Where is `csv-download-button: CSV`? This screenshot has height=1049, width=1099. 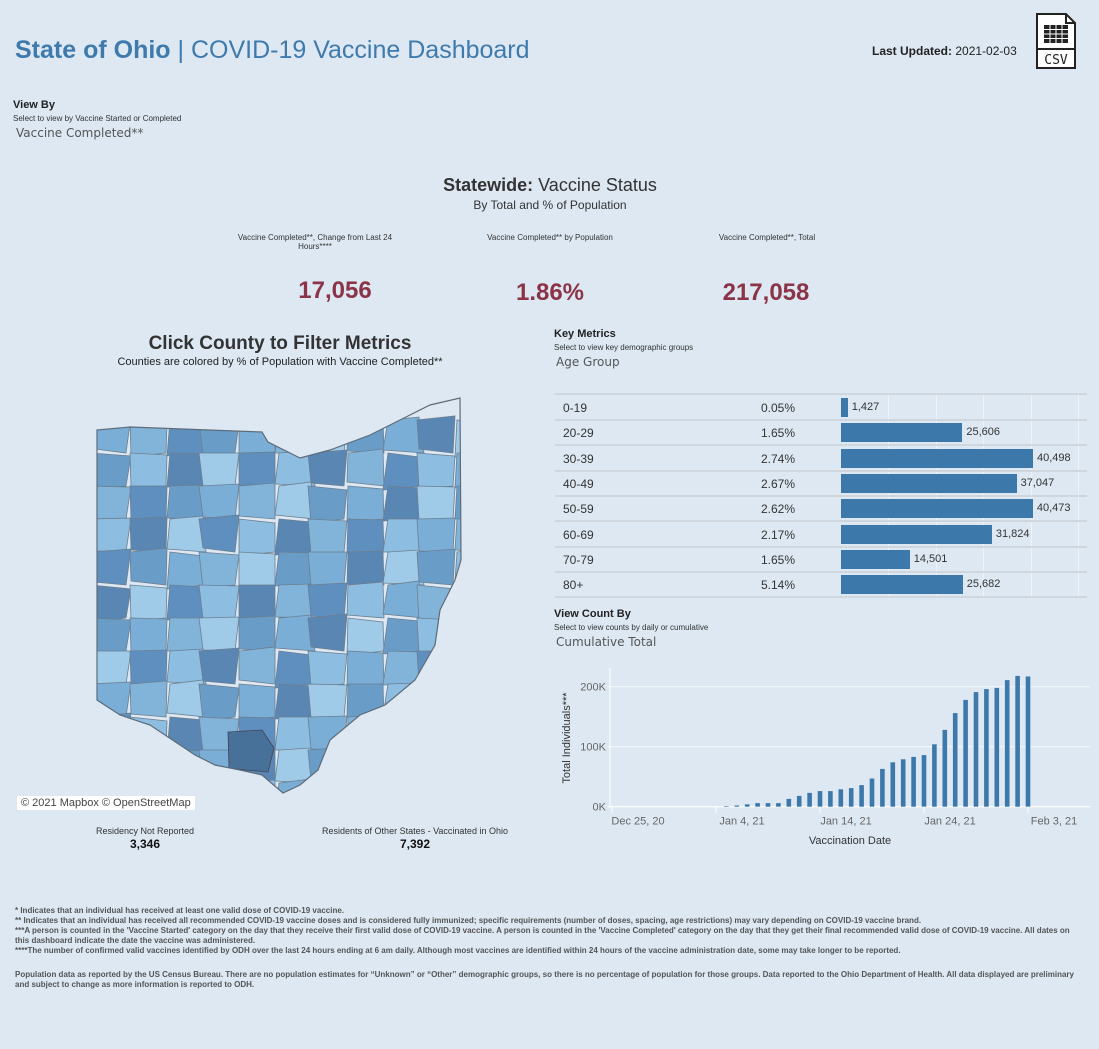 csv-download-button: CSV is located at coordinates (1056, 41).